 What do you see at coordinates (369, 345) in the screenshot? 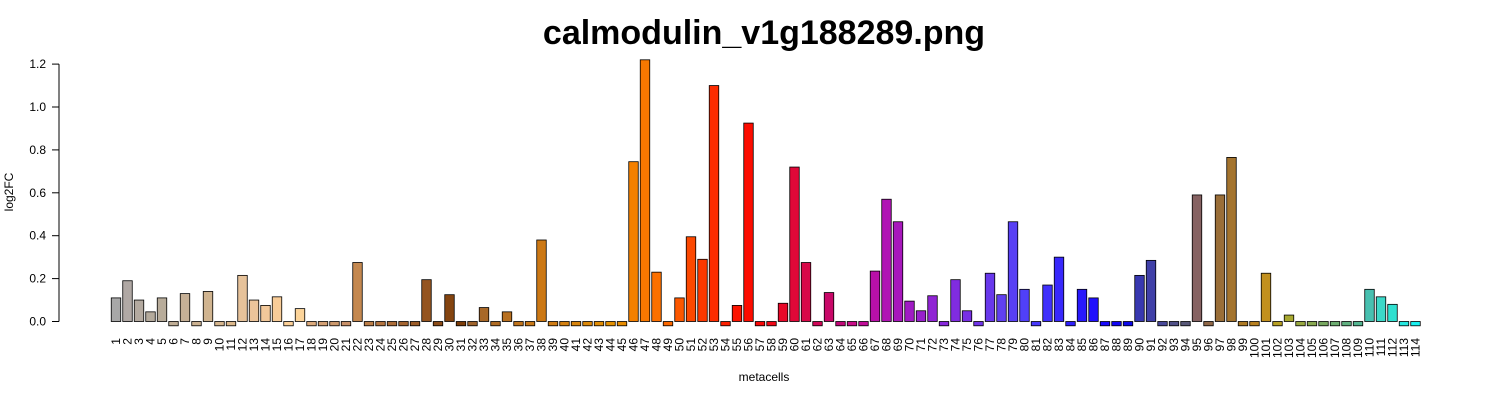
I see `x-tick-label: 23` at bounding box center [369, 345].